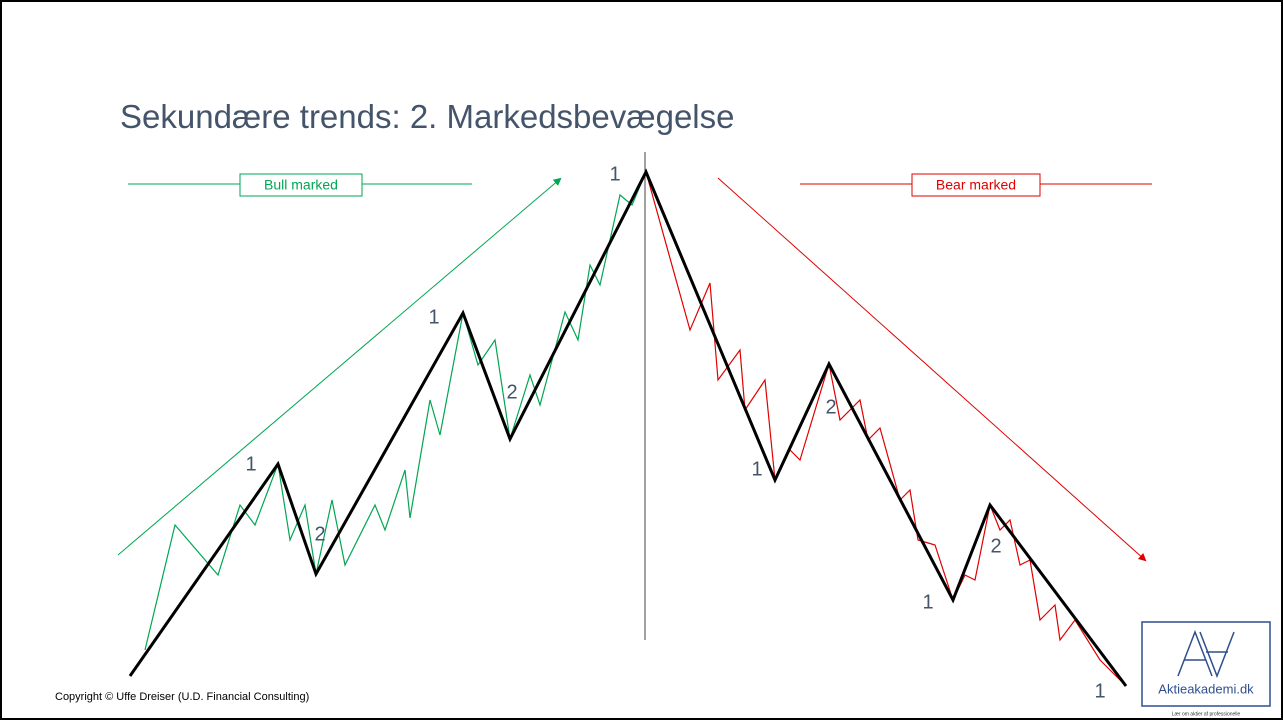 The height and width of the screenshot is (720, 1283). Describe the element at coordinates (1206, 714) in the screenshot. I see `logo-tagline: Lær om aktier af professionelle` at that location.